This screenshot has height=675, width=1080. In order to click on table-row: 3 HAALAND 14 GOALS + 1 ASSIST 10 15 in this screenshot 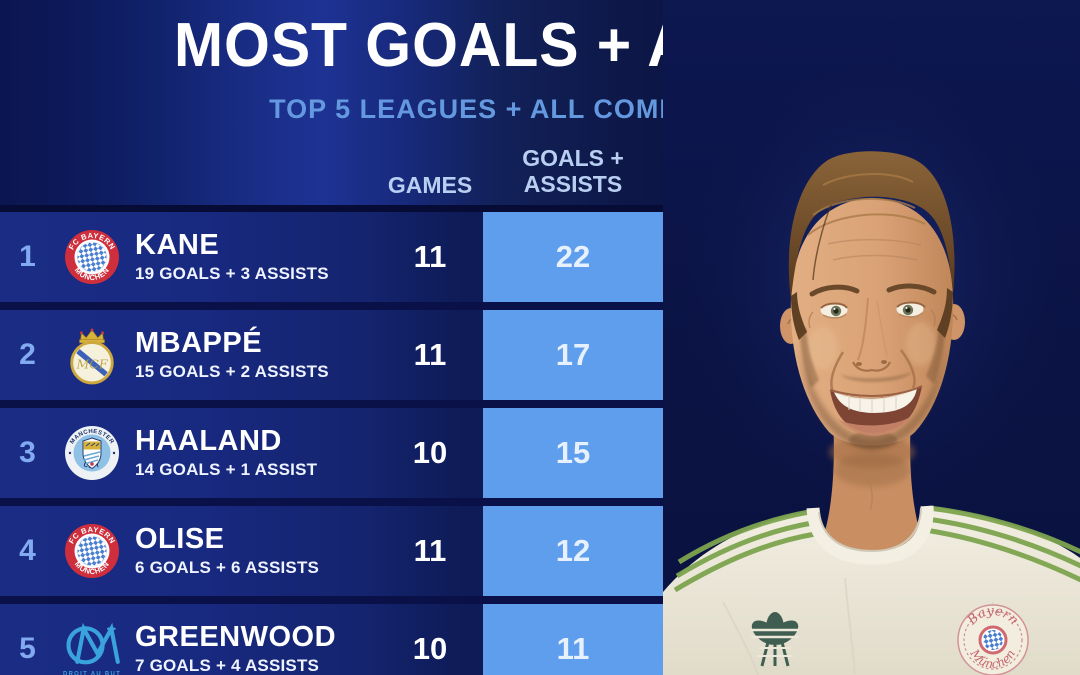, I will do `click(331, 453)`.